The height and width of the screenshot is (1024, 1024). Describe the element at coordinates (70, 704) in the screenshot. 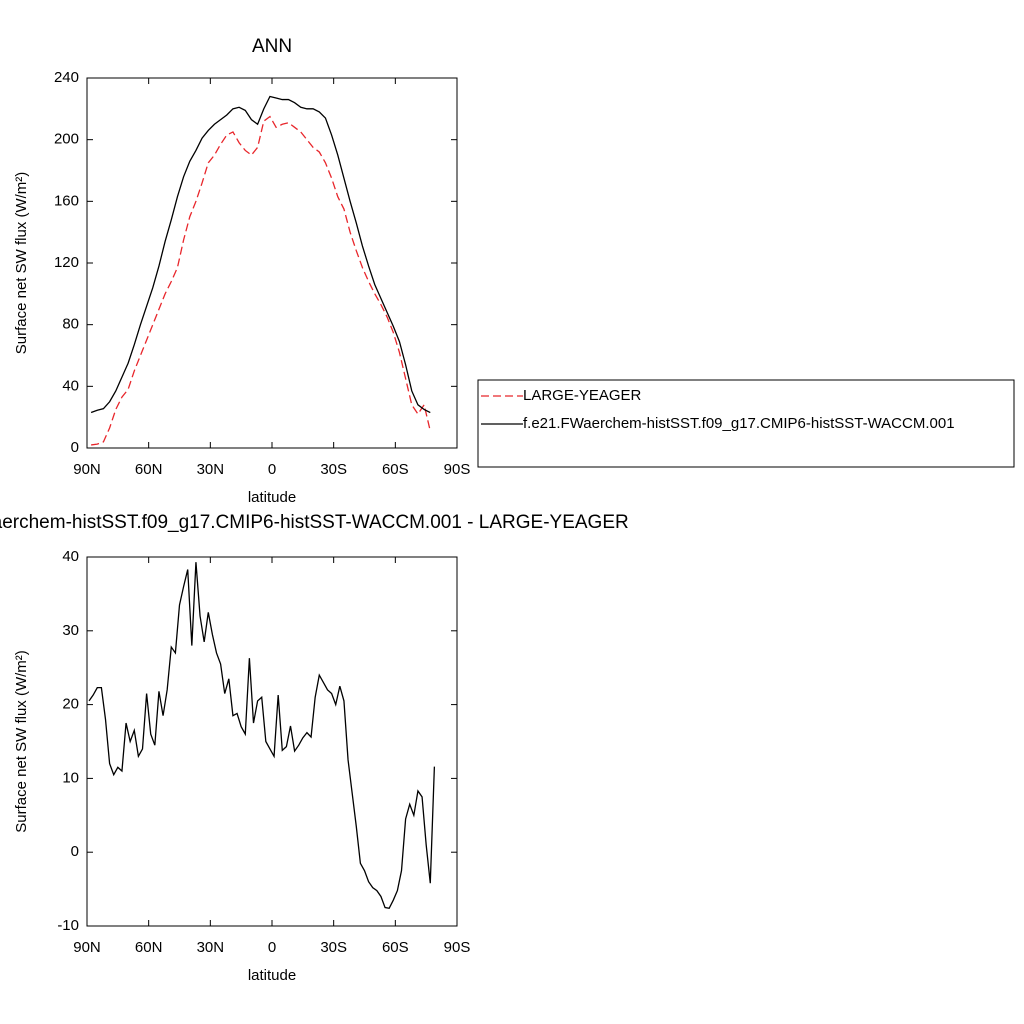

I see `y-tick-label: 20` at that location.